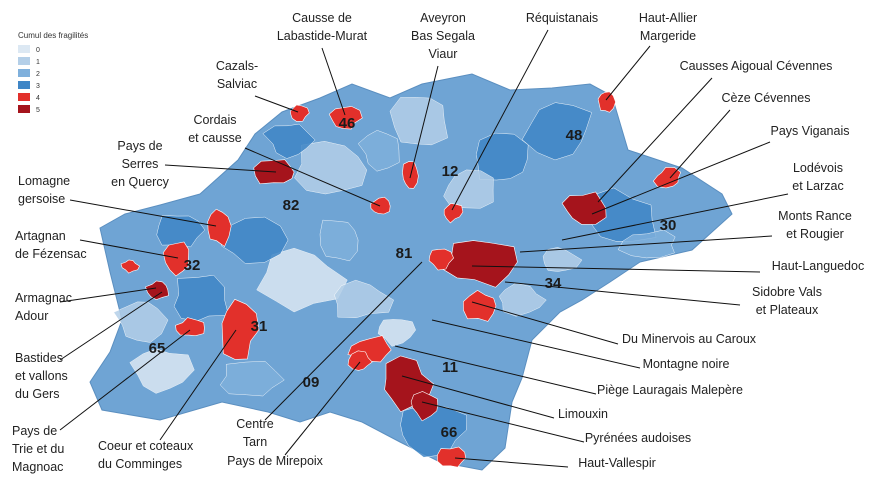  What do you see at coordinates (668, 36) in the screenshot?
I see `area-label: Margeride` at bounding box center [668, 36].